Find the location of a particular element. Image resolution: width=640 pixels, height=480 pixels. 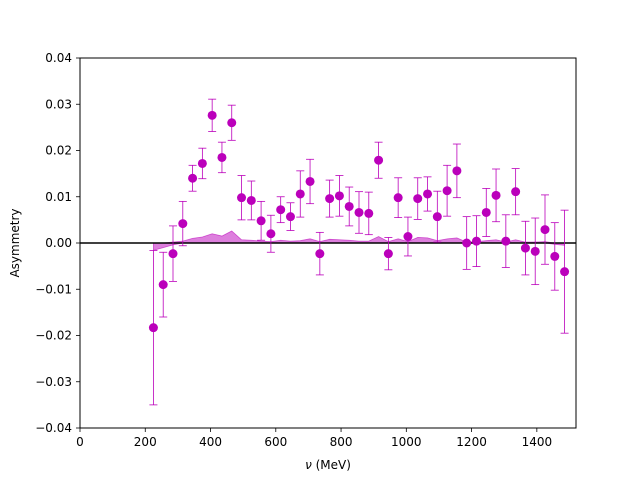

x-axis-label: ν (MeV) is located at coordinates (328, 465).